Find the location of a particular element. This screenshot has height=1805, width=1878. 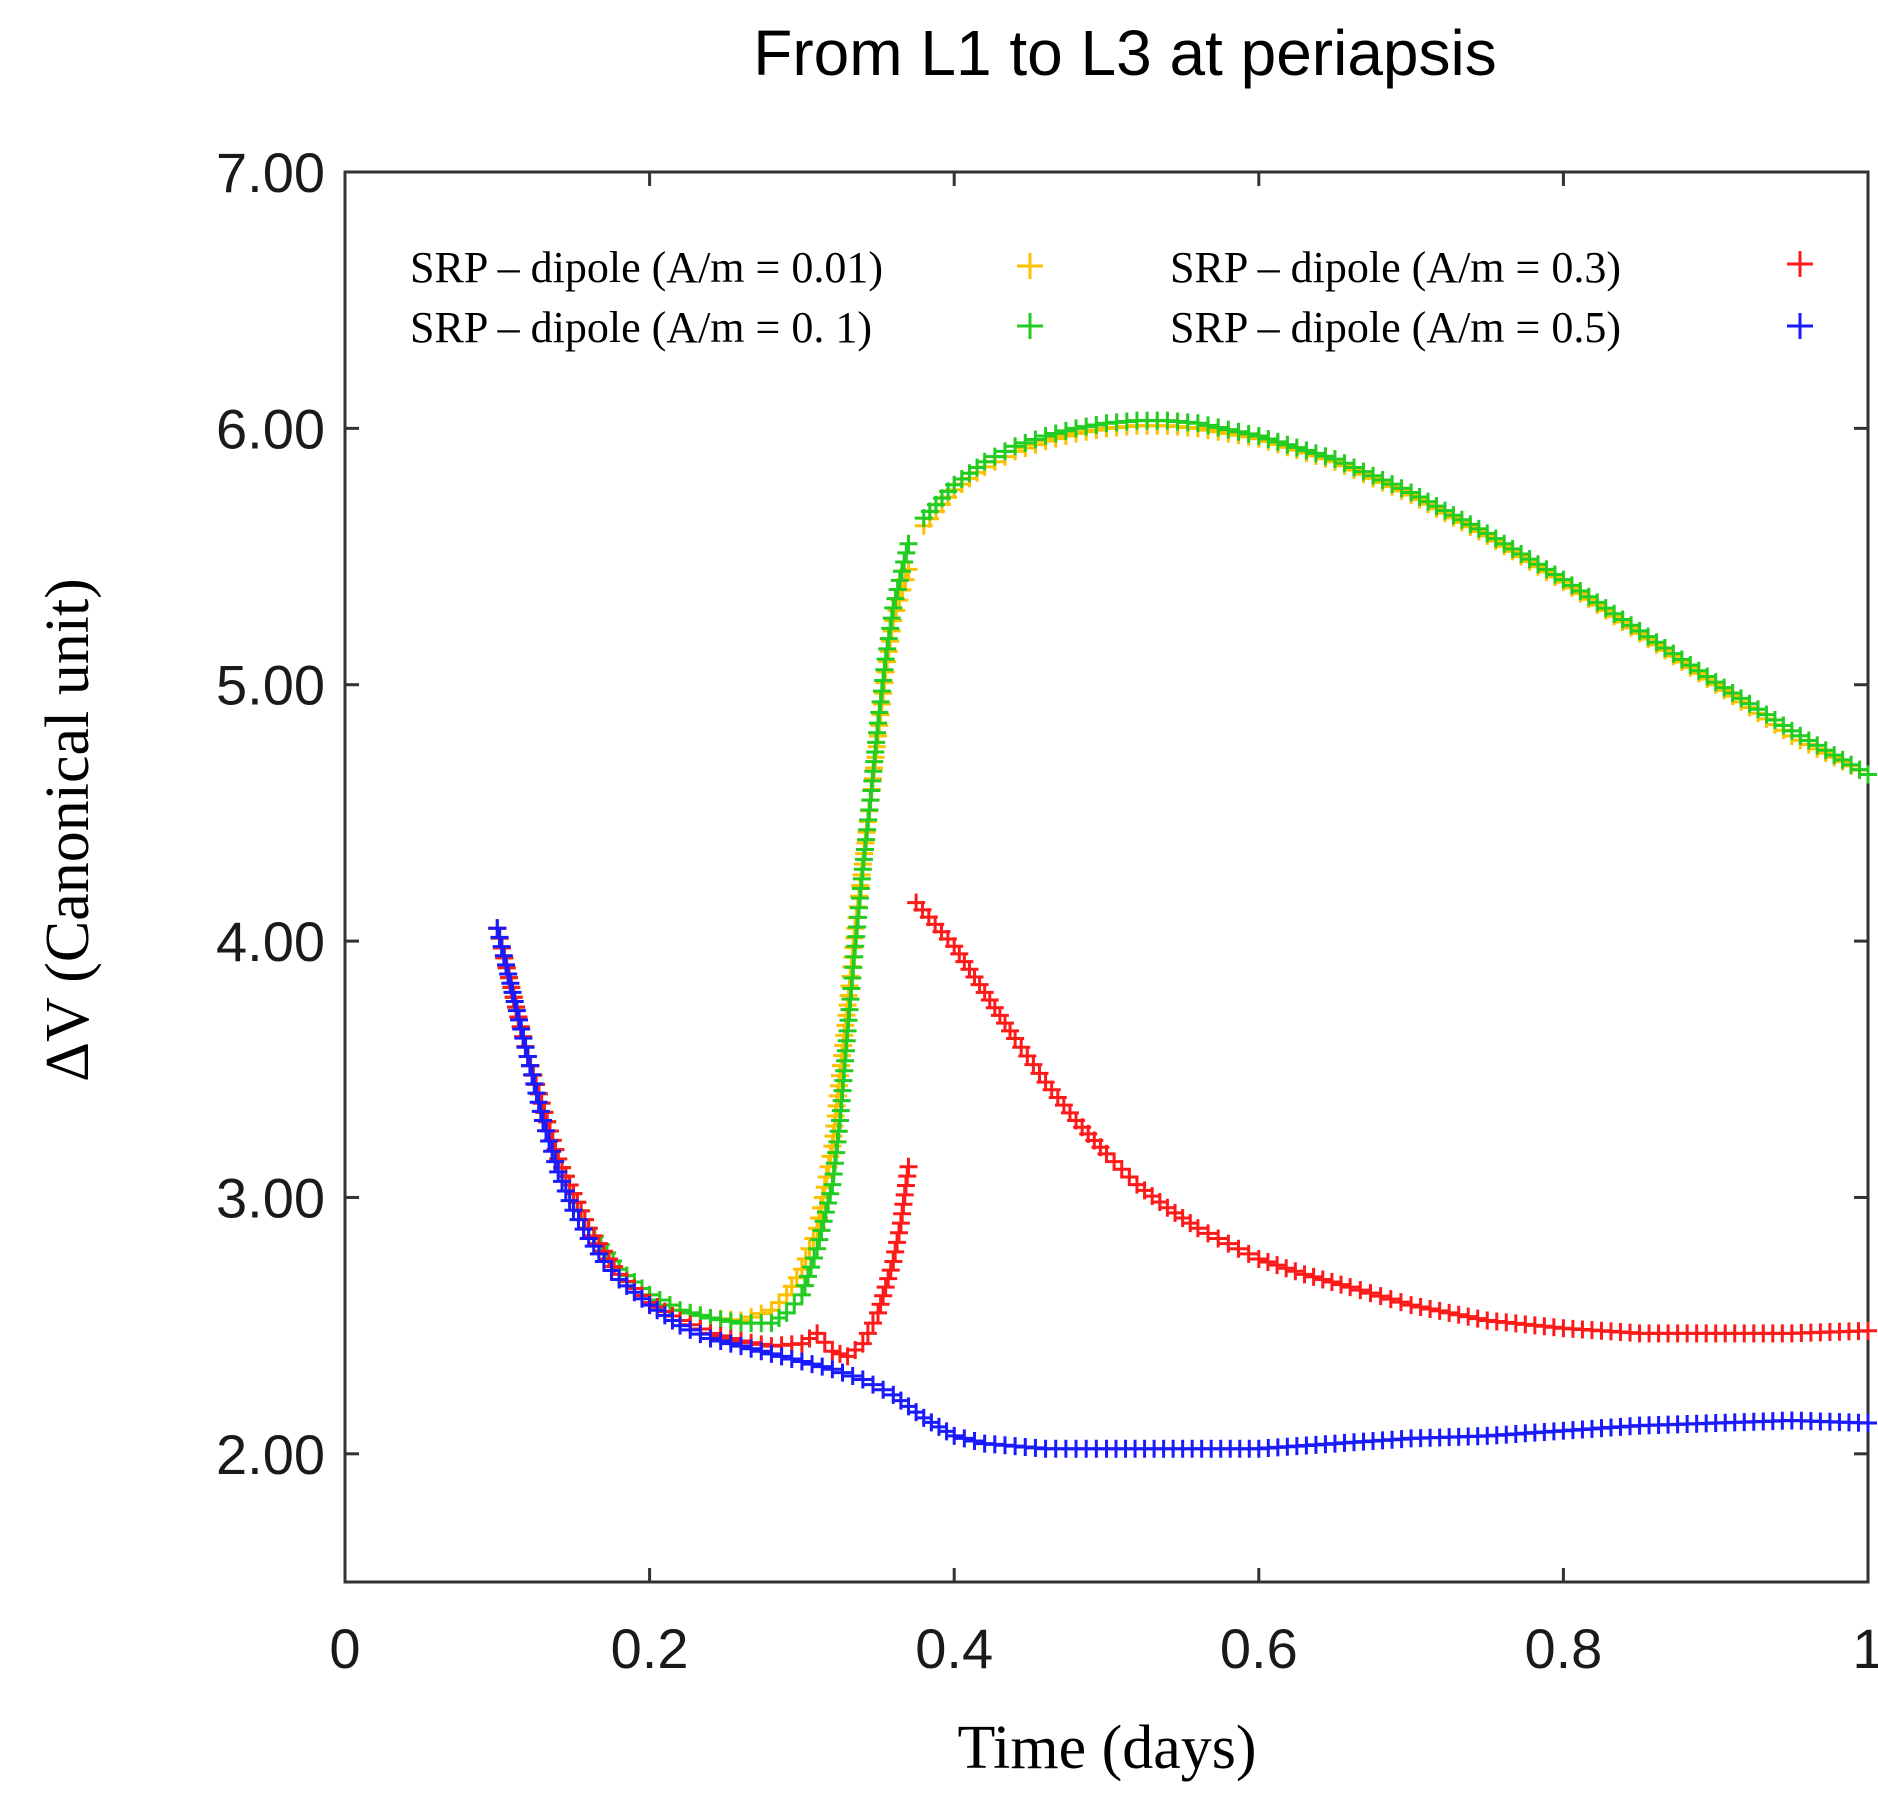

y-tick-label: 3.00 is located at coordinates (270, 1197).